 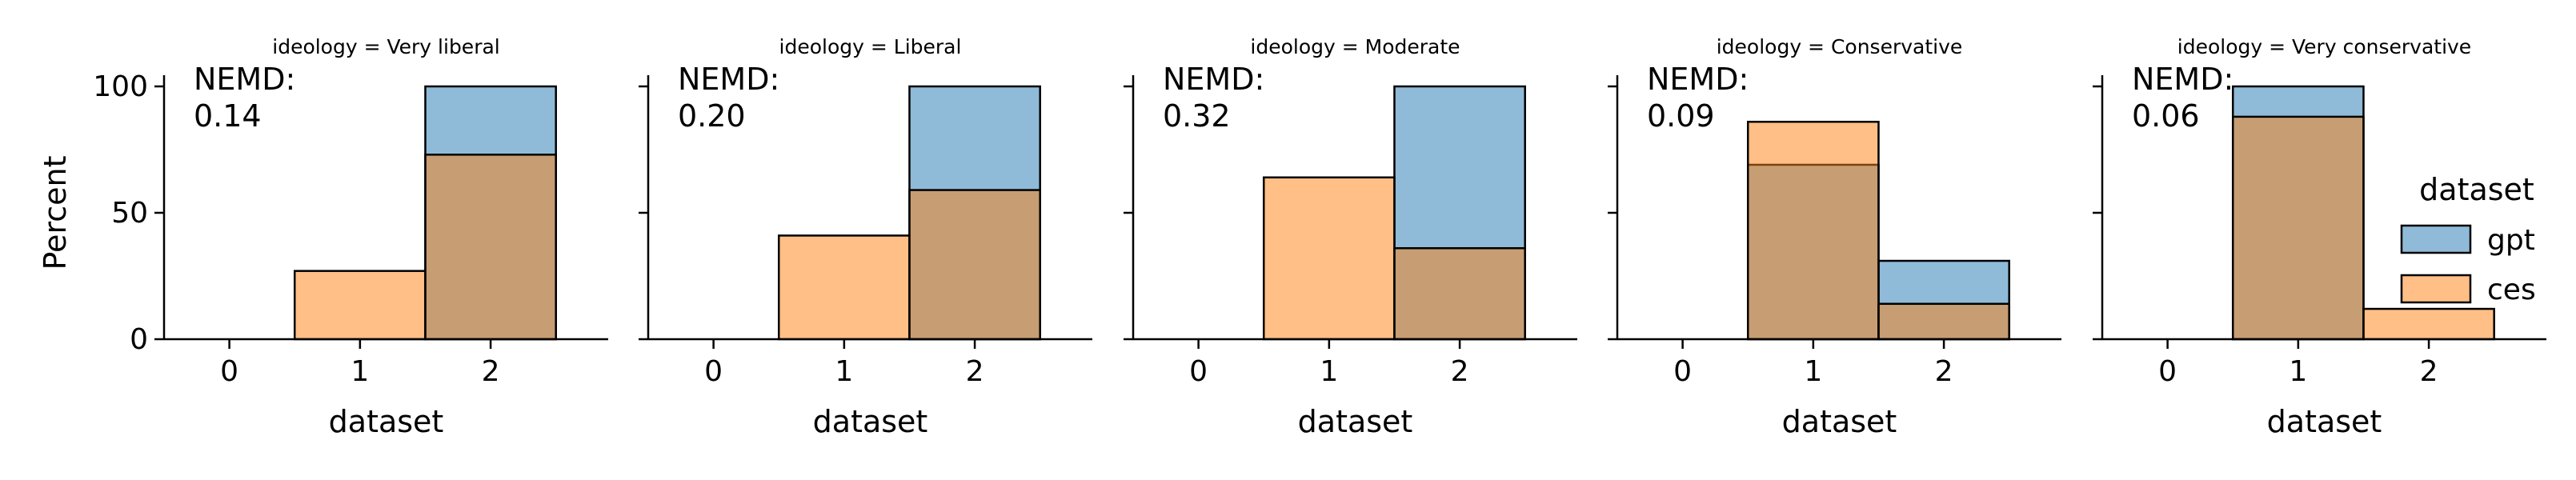 I want to click on nemd-annotation-value: 0.20, so click(x=712, y=116).